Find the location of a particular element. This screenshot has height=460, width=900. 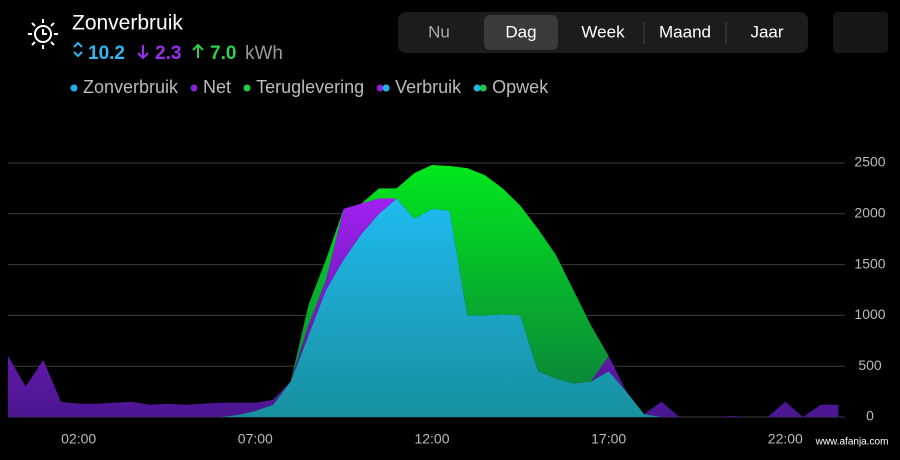

x-tick-label: 07:00 is located at coordinates (255, 439).